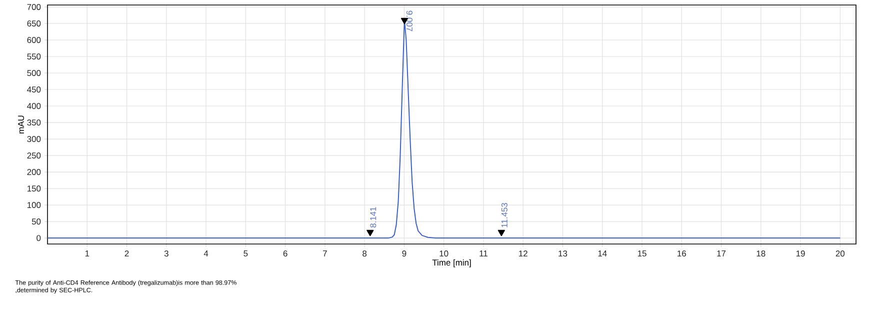 Image resolution: width=873 pixels, height=314 pixels. Describe the element at coordinates (721, 253) in the screenshot. I see `x-tick-label: 17` at that location.